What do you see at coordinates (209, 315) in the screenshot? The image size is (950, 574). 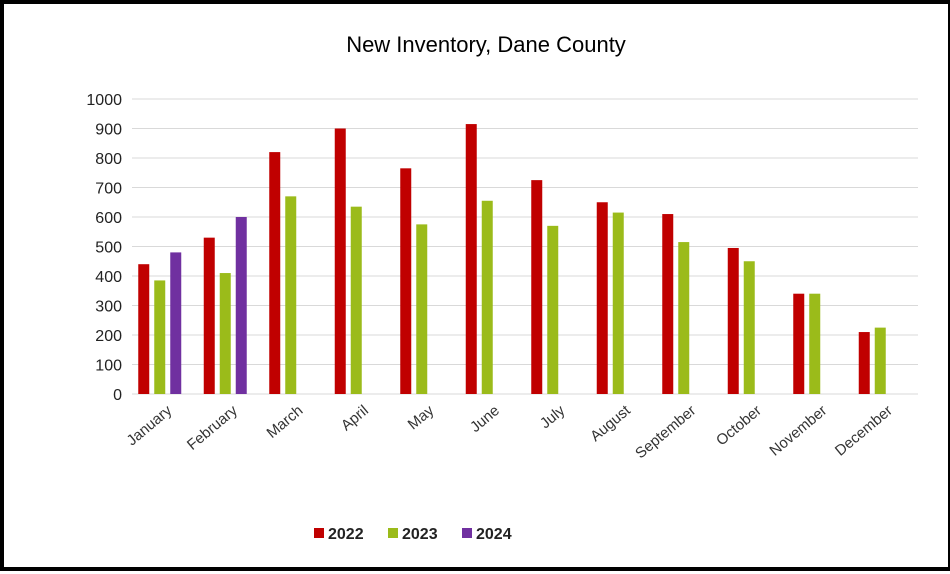 I see `bar-2022-february` at bounding box center [209, 315].